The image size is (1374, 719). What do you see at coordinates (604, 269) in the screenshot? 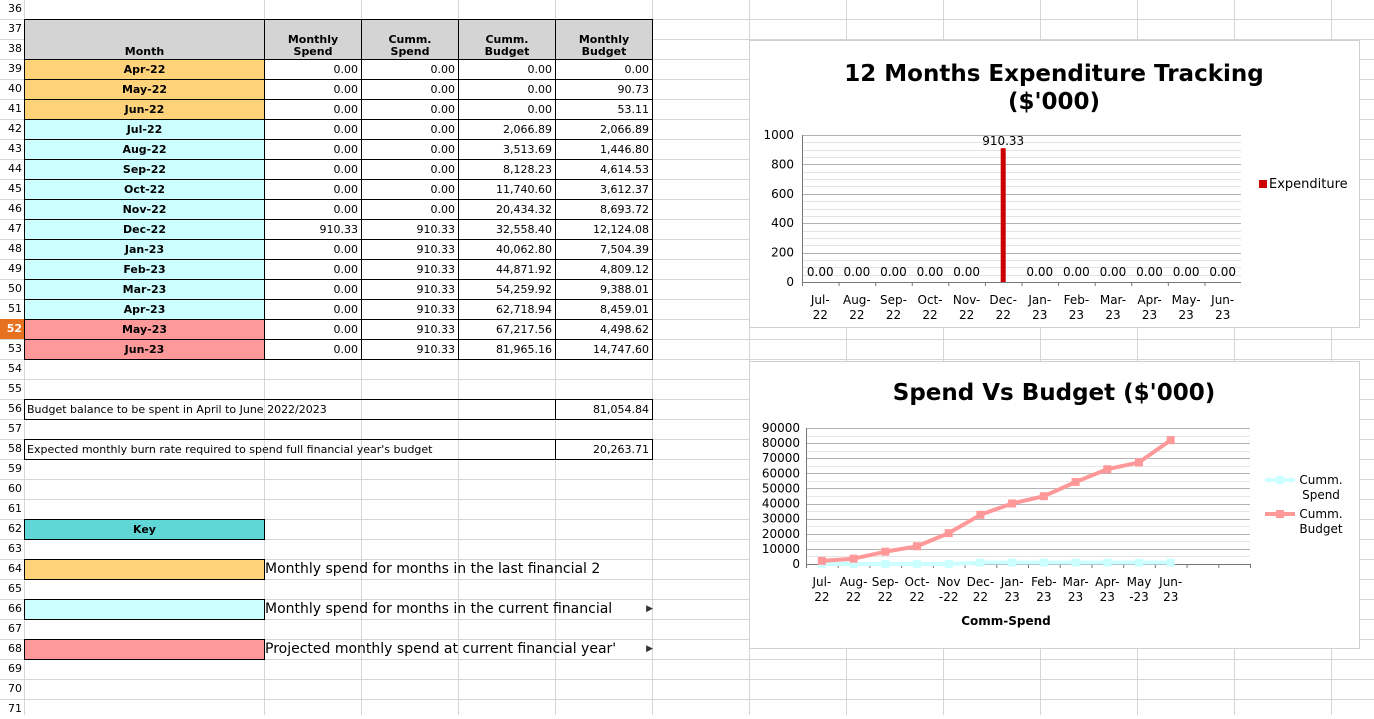
I see `monthly-budget-cell: 4,809.12` at bounding box center [604, 269].